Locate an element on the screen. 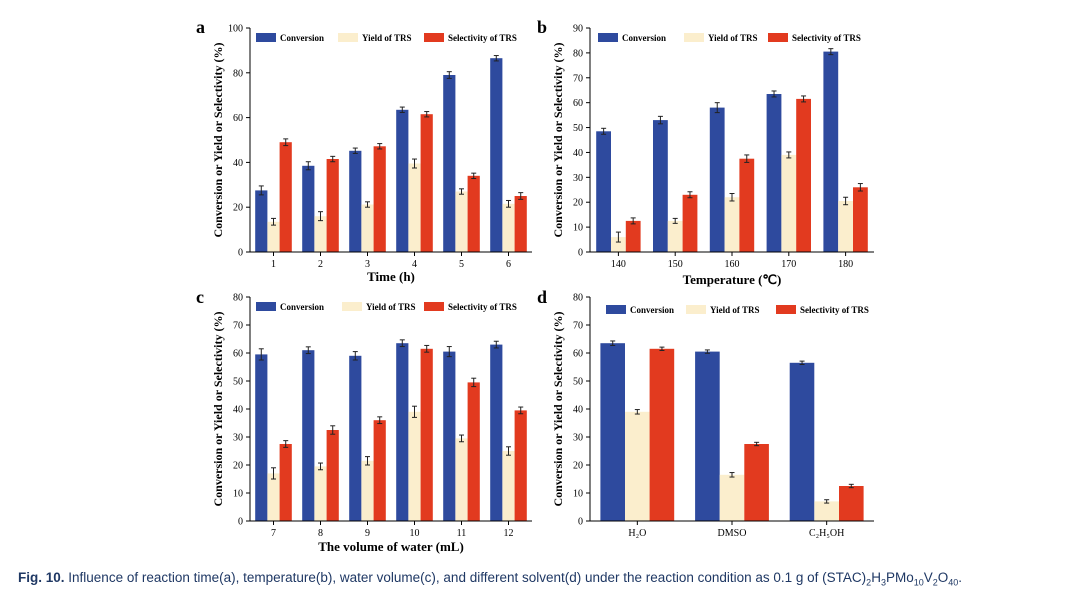 This screenshot has height=609, width=1080. x-axis-label: The volume of water (mL) is located at coordinates (391, 546).